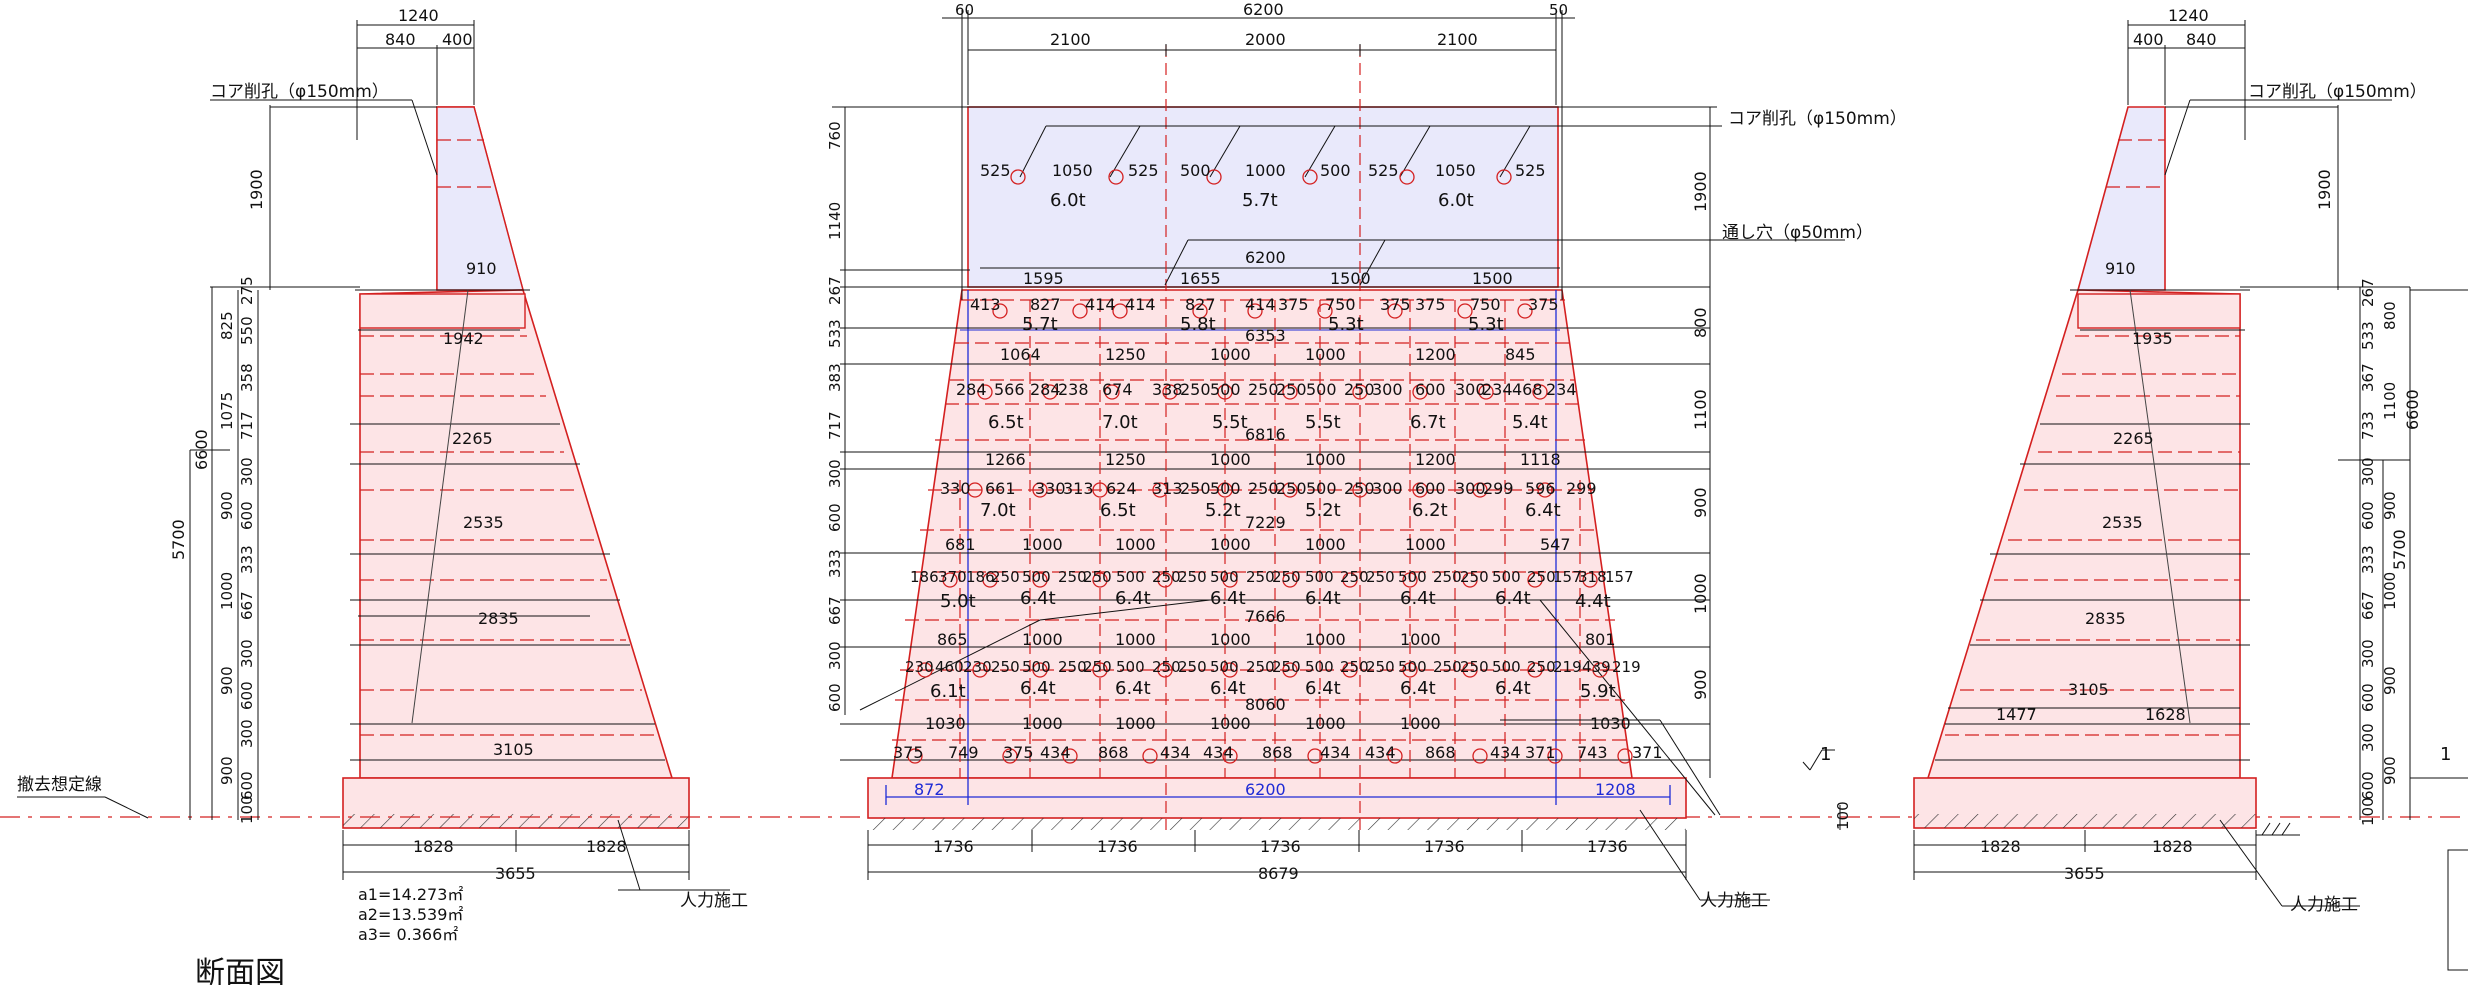 This screenshot has height=985, width=2468. Describe the element at coordinates (2412, 409) in the screenshot. I see `right-v-6600: 6600` at that location.